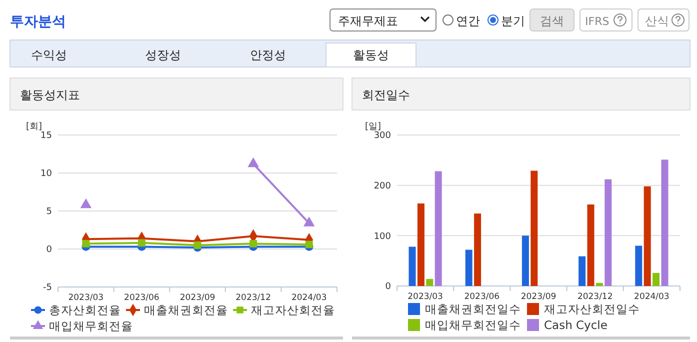 Image resolution: width=697 pixels, height=342 pixels. Describe the element at coordinates (513, 21) in the screenshot. I see `text: 분기` at that location.